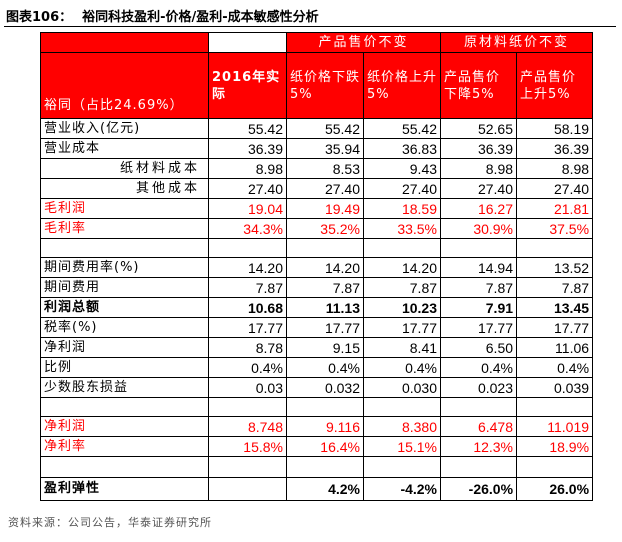  Describe the element at coordinates (479, 426) in the screenshot. I see `table-cell: 6.478` at that location.